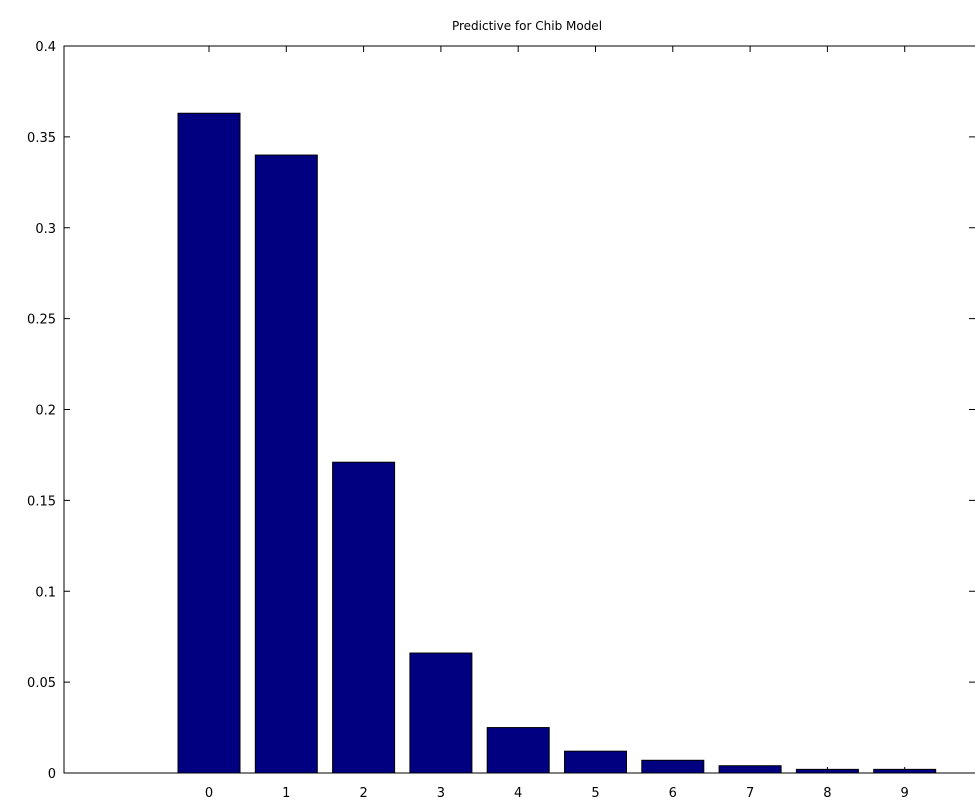 Image resolution: width=975 pixels, height=807 pixels. What do you see at coordinates (286, 793) in the screenshot?
I see `x-tick-label: 1` at bounding box center [286, 793].